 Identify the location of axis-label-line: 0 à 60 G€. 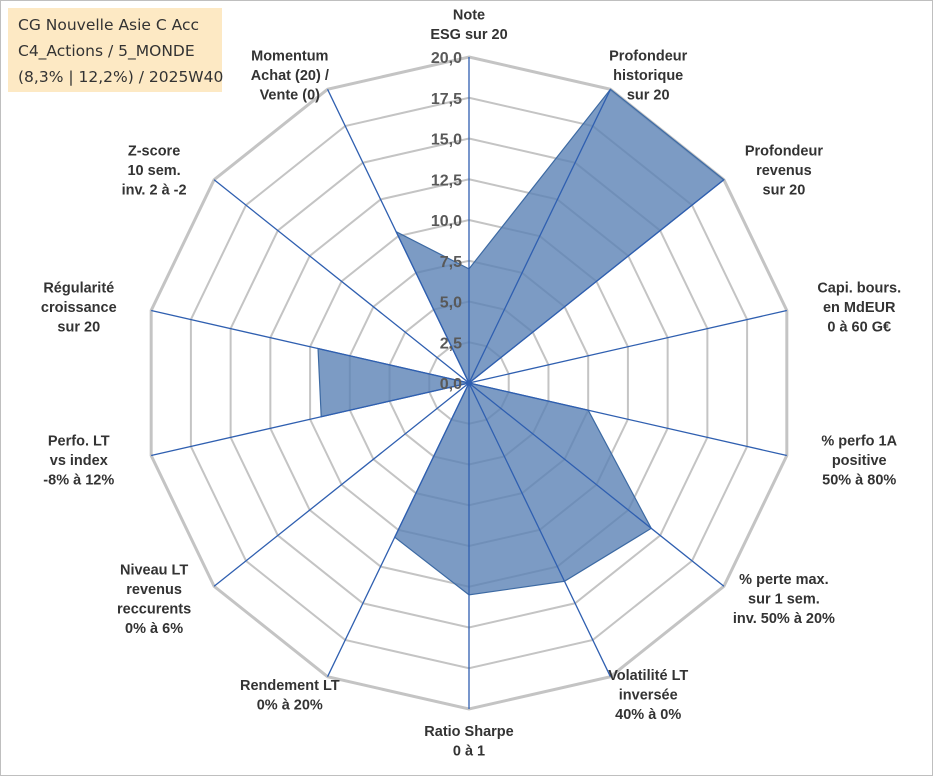
(859, 327).